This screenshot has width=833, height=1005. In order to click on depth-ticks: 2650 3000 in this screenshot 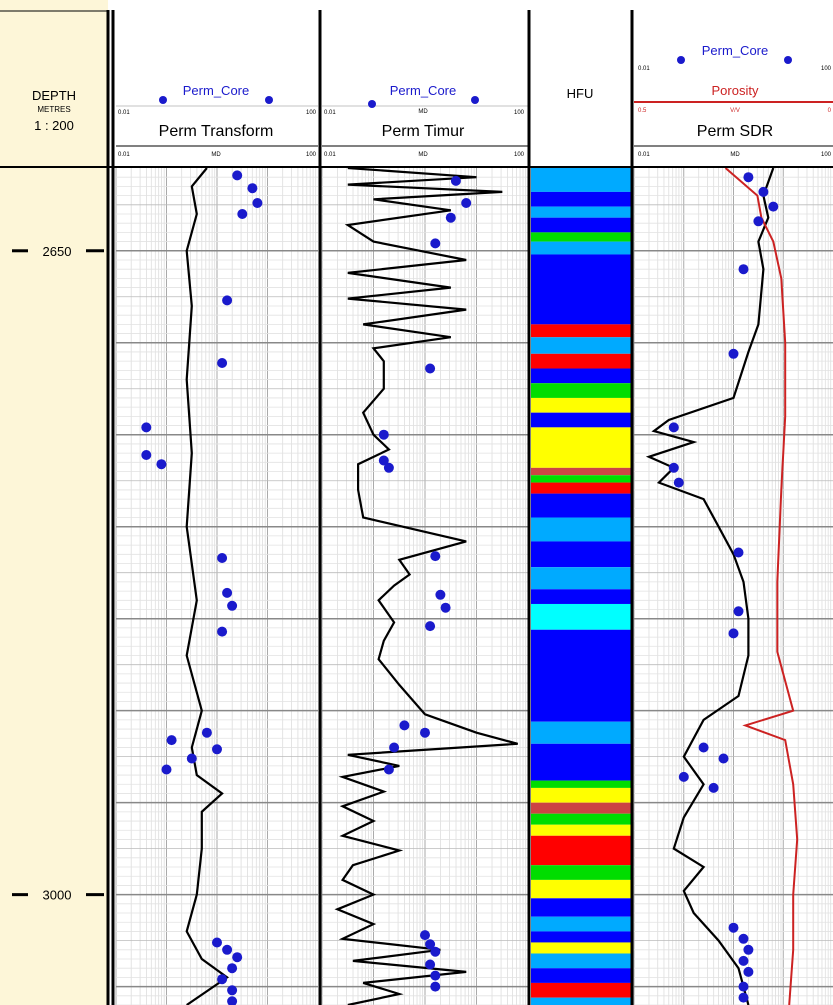, I will do `click(58, 573)`.